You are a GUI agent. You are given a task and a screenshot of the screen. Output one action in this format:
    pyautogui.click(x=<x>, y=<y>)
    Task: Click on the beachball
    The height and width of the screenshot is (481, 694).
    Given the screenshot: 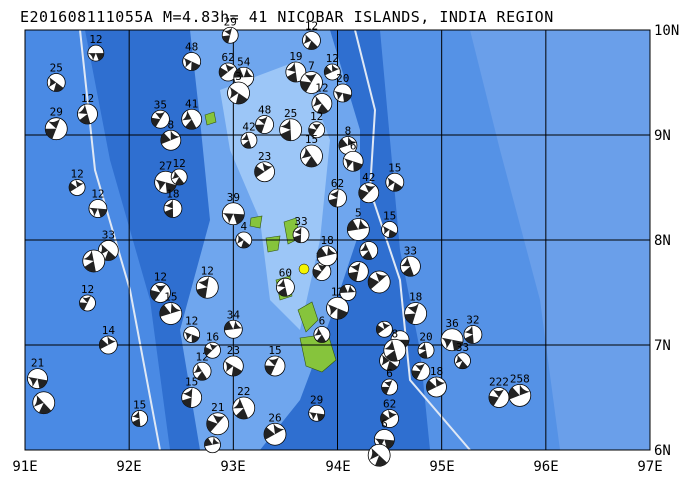 What is the action you would take?
    pyautogui.click(x=379, y=282)
    